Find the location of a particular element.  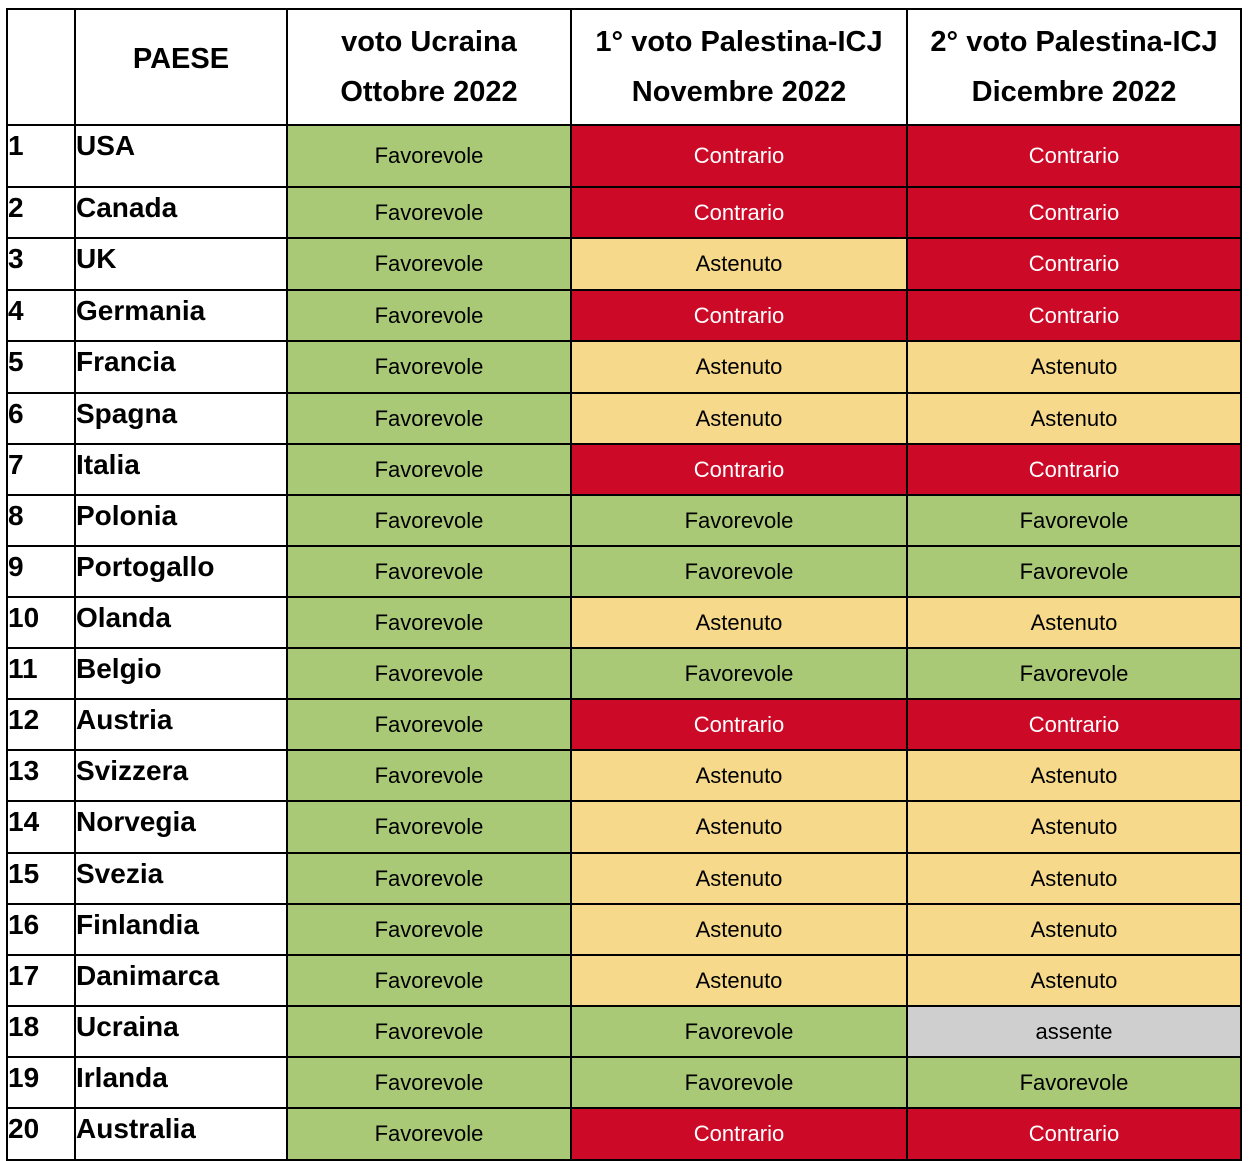

table-row: 6 Spagna Favorevole Astenuto Astenuto is located at coordinates (624, 418).